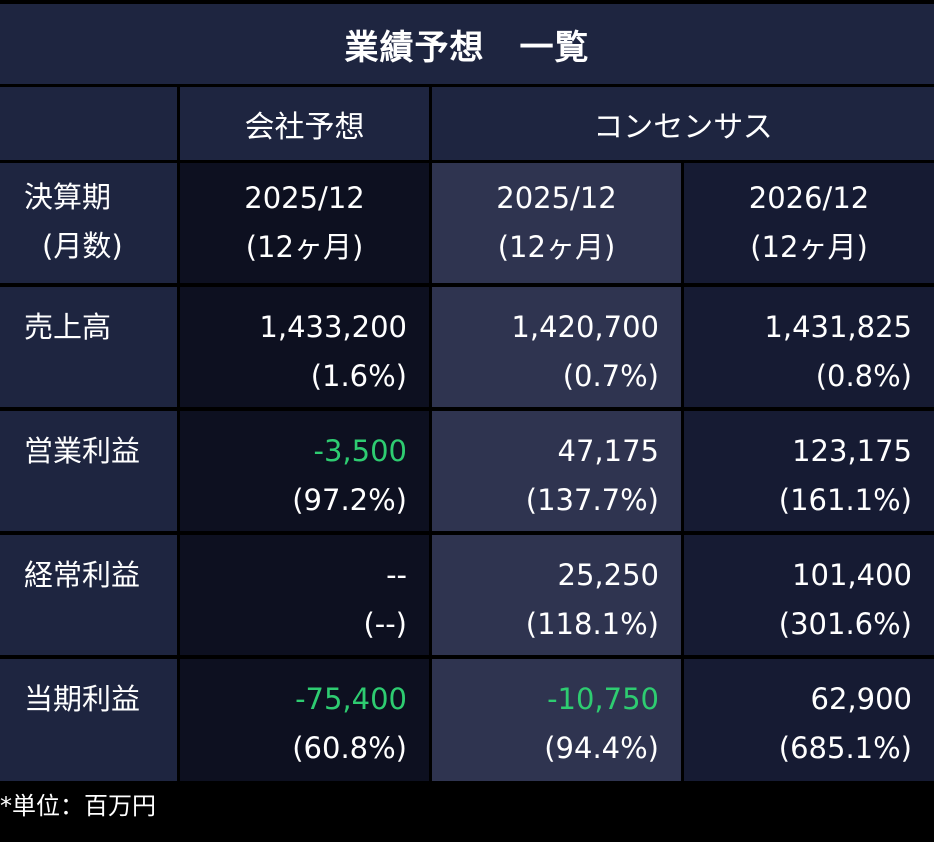 This screenshot has width=934, height=842. What do you see at coordinates (78, 806) in the screenshot?
I see `unit-footnote: *単位：百万円` at bounding box center [78, 806].